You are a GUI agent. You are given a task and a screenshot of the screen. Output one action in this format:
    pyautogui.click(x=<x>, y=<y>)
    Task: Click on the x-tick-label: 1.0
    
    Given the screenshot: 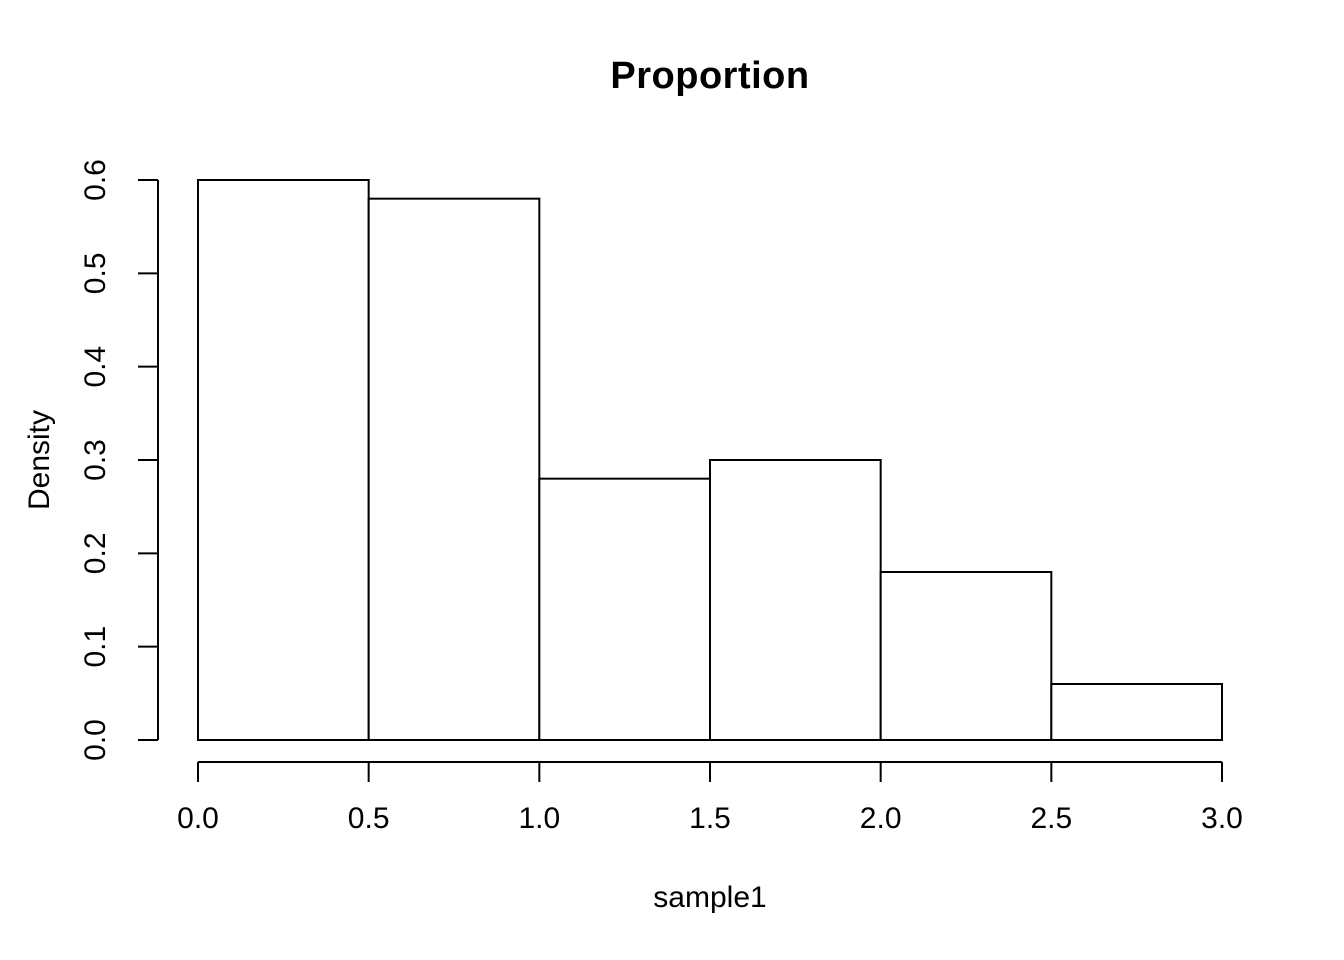 What is the action you would take?
    pyautogui.click(x=539, y=818)
    